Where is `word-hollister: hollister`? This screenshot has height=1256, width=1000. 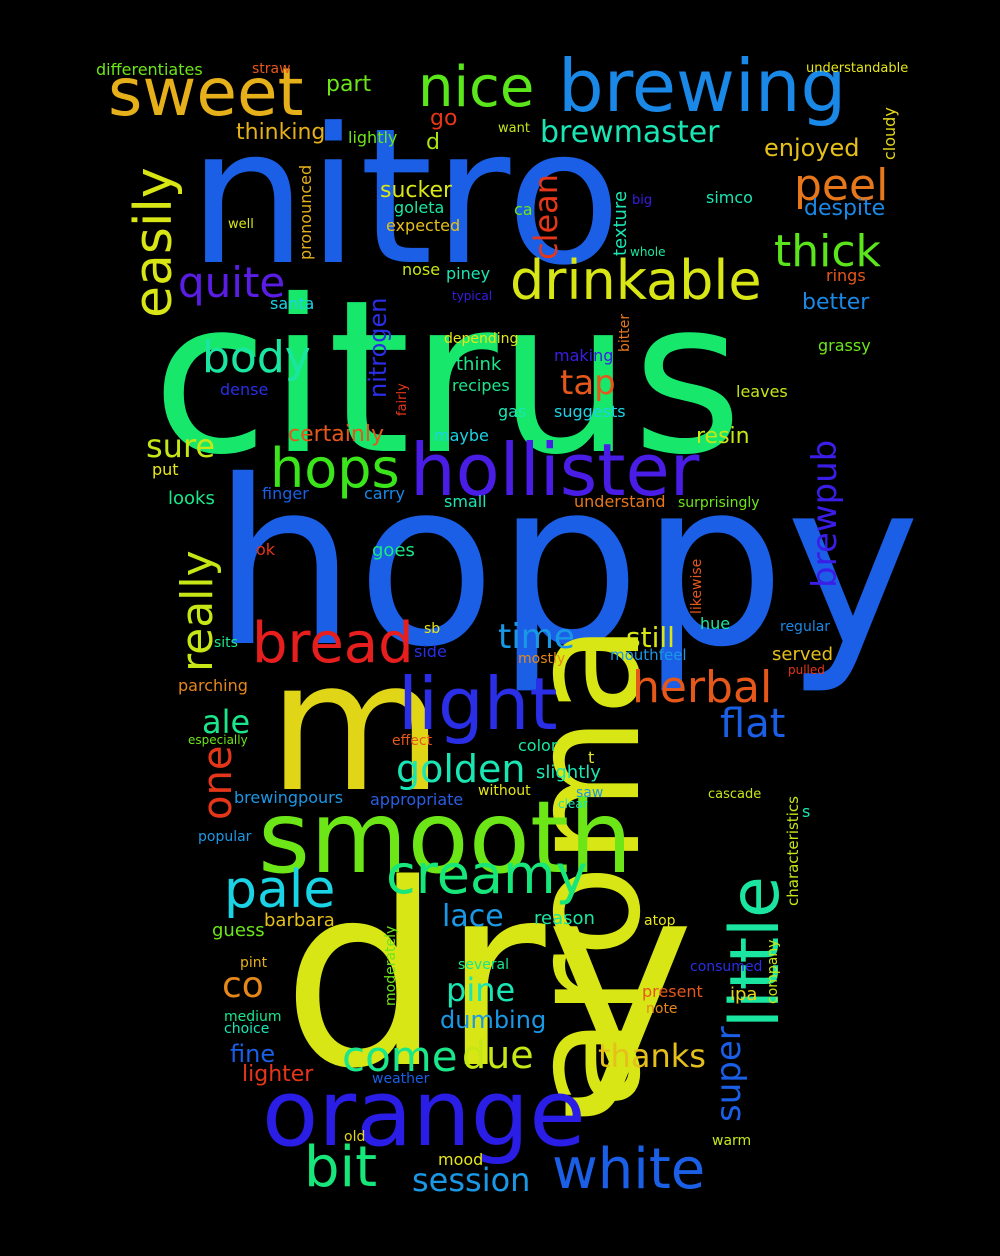
word-hollister: hollister is located at coordinates (555, 470).